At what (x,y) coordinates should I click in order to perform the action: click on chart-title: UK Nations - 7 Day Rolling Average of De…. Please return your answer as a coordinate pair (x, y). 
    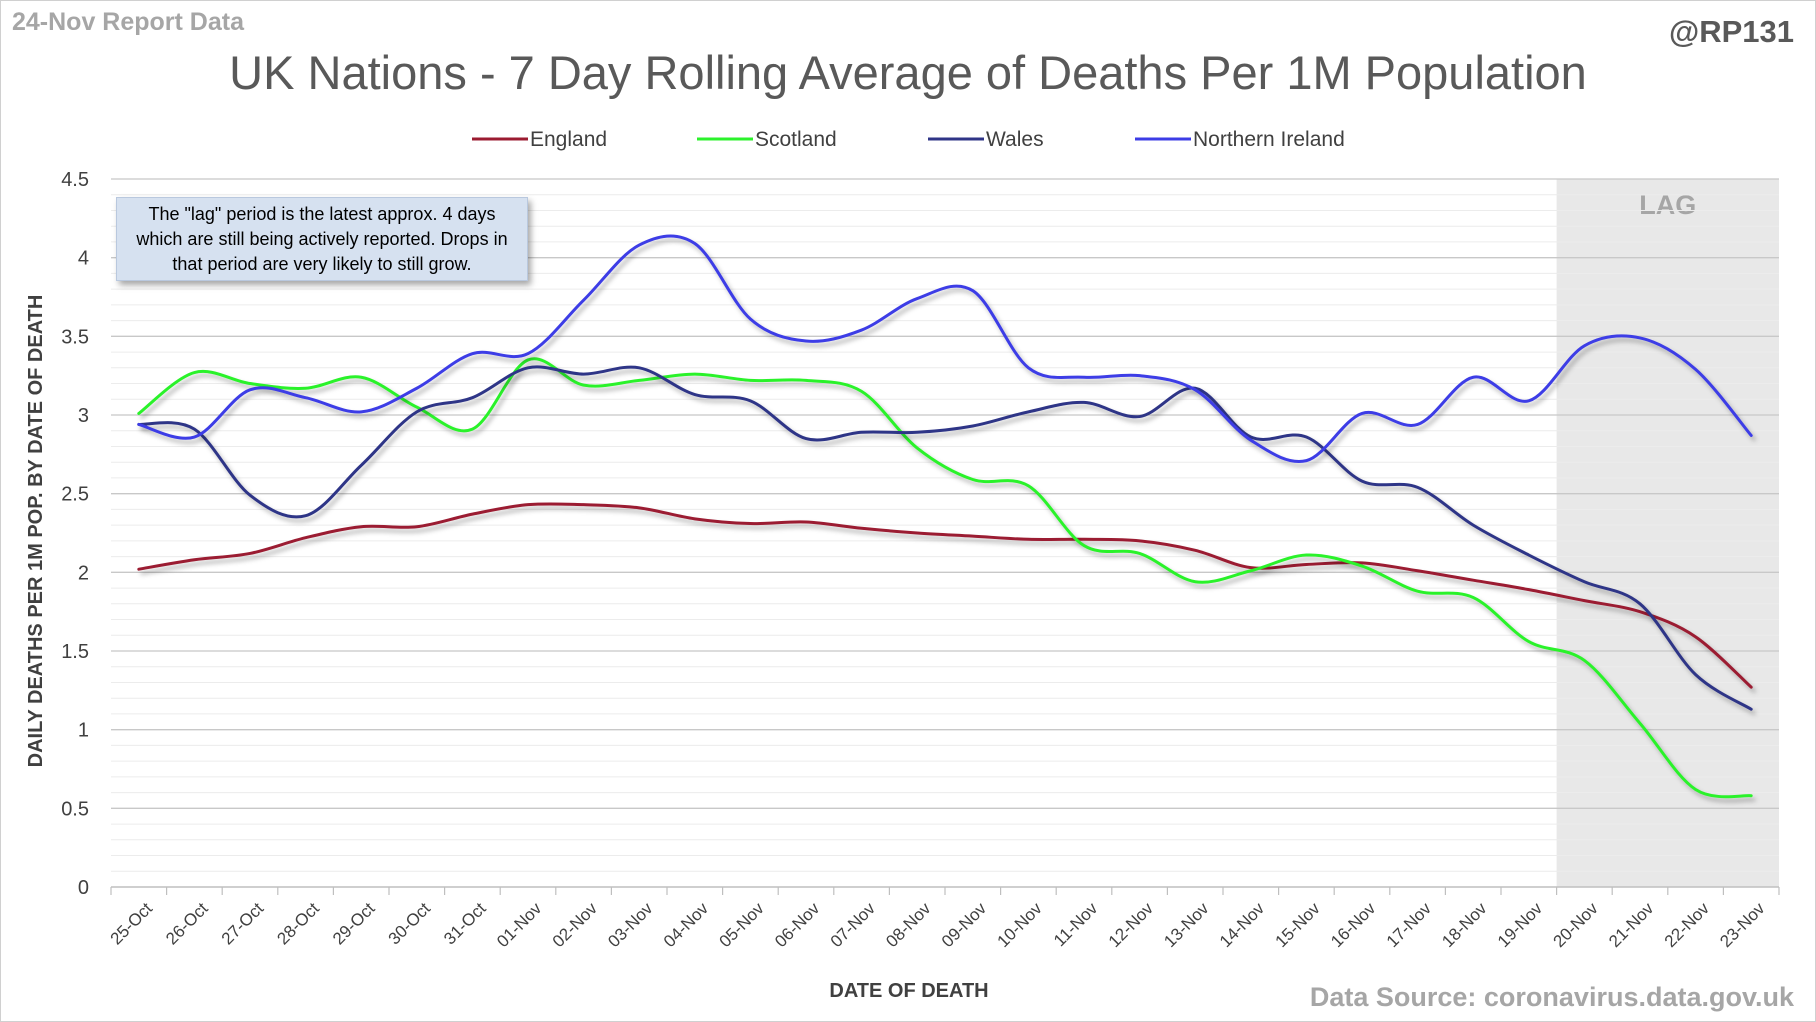
    Looking at the image, I should click on (908, 72).